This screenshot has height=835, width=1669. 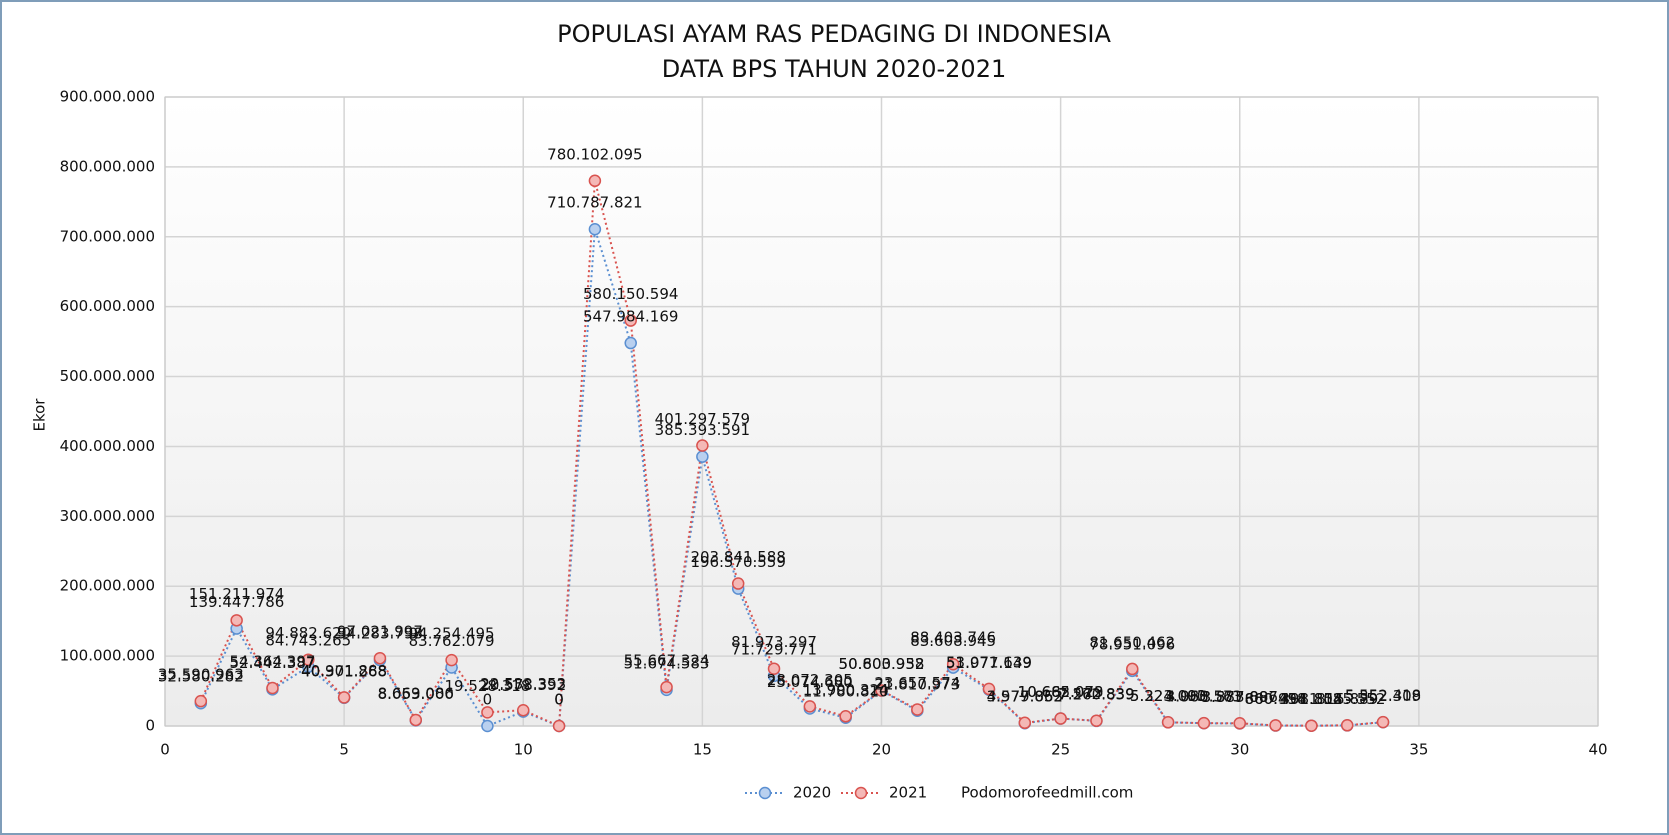 I want to click on x-tick-label: 40, so click(x=1597, y=750).